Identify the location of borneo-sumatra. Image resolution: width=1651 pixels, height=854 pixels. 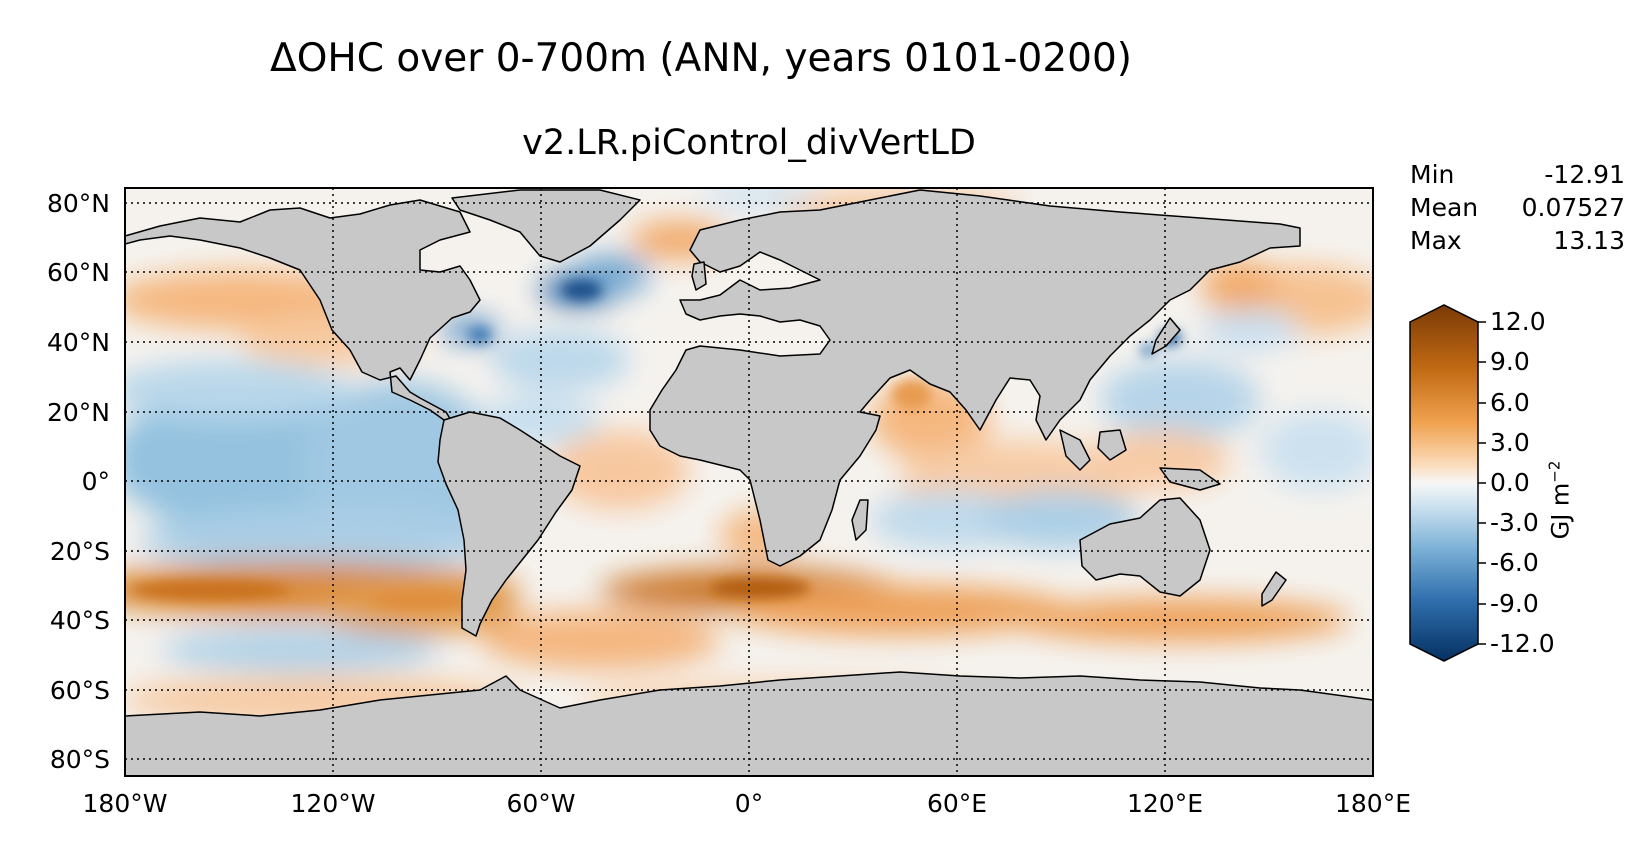
(1093, 450).